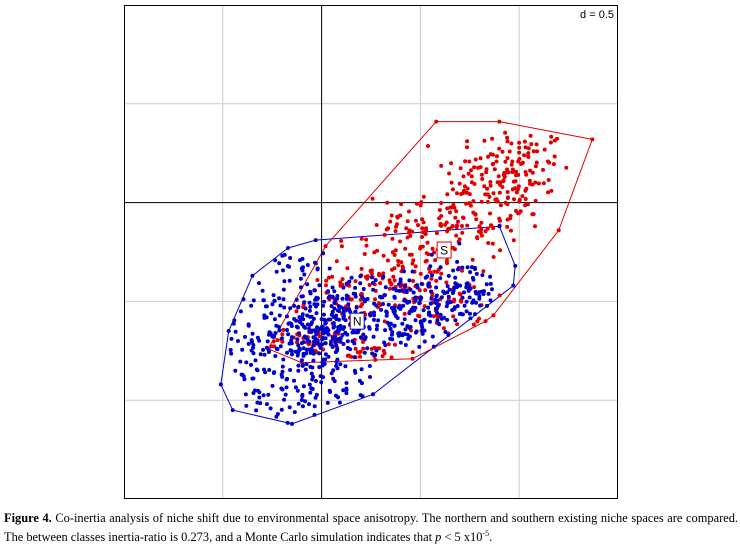 This screenshot has width=740, height=545. I want to click on north-hull, so click(368, 325).